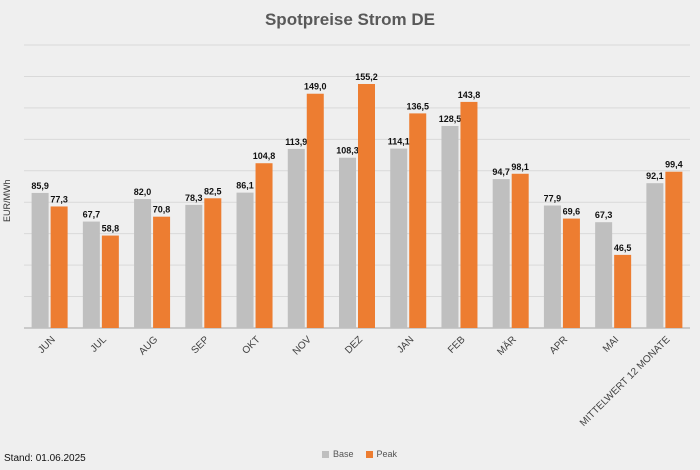 Image resolution: width=700 pixels, height=470 pixels. What do you see at coordinates (625, 381) in the screenshot?
I see `x-tick-label: MITTELWERT 12 MONATE` at bounding box center [625, 381].